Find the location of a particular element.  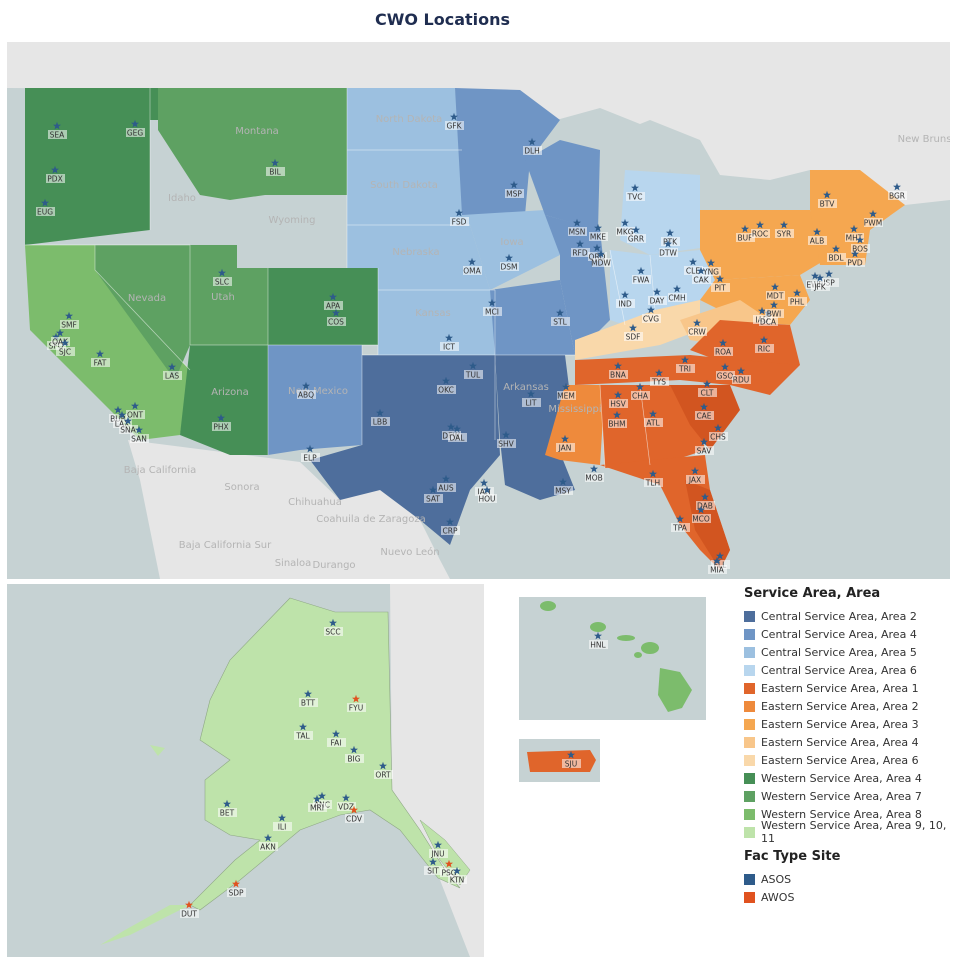

station-jfk: JFK is located at coordinates (820, 282).